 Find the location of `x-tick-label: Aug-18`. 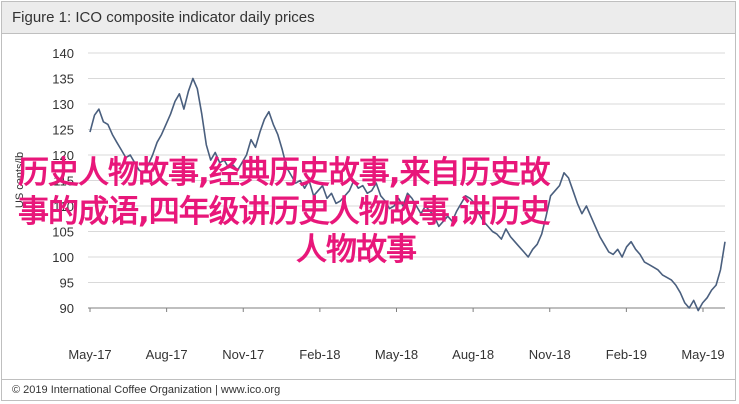

x-tick-label: Aug-18 is located at coordinates (473, 354).